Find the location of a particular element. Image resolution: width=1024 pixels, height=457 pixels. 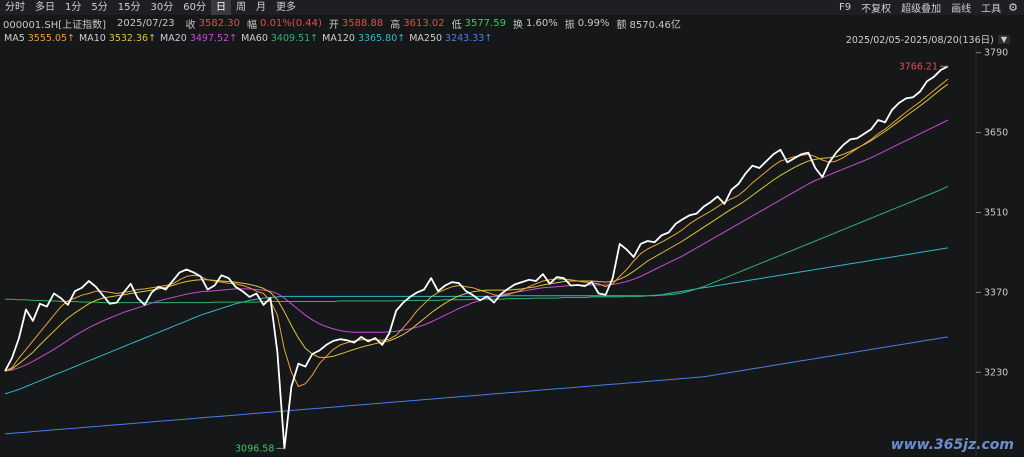

ma-legend-label: MA20 is located at coordinates (173, 38).